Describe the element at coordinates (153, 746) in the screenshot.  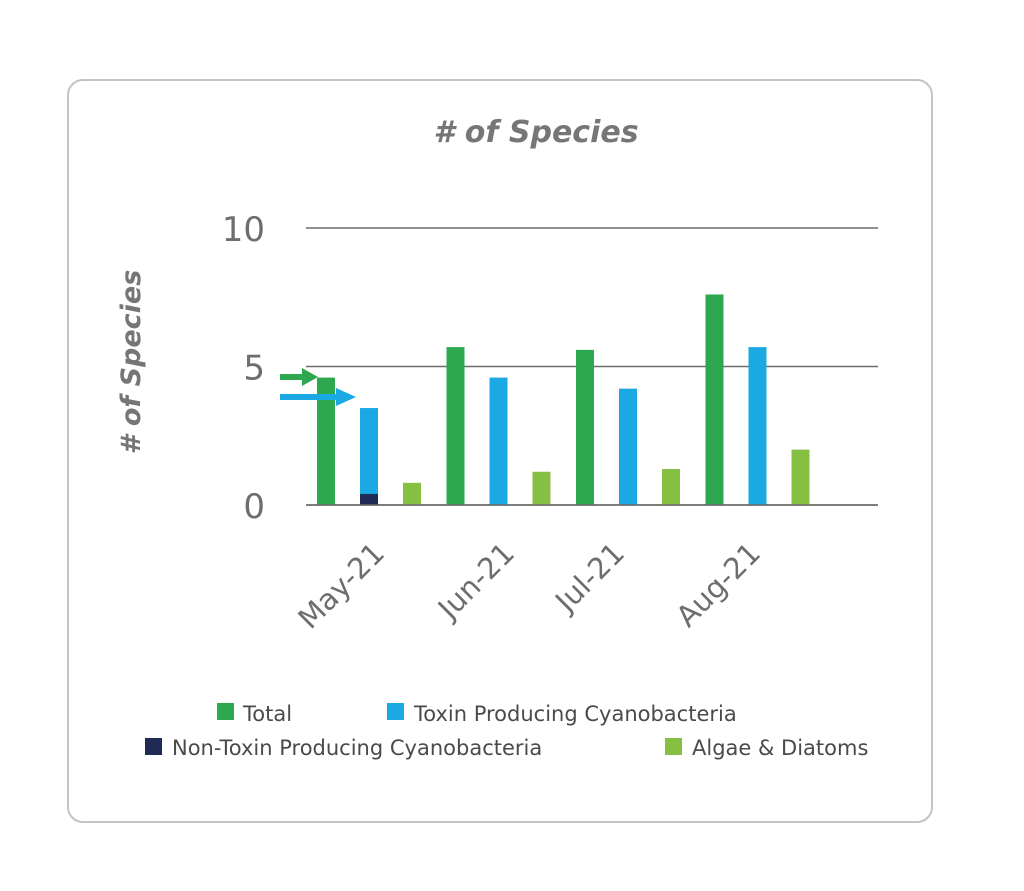
I see `legend-swatch-non-toxin-producing-cyanobacteria` at that location.